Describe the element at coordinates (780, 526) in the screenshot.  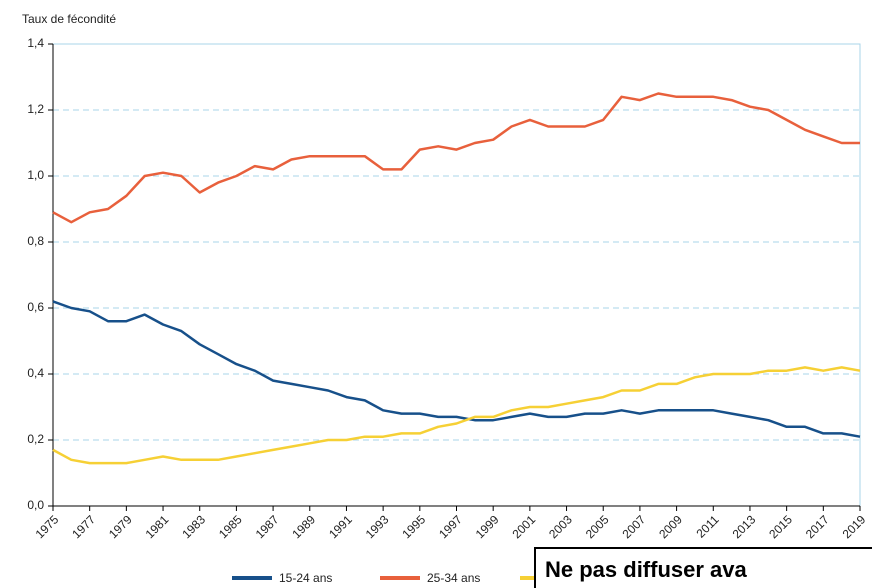
I see `x-tick-label: 2015` at that location.